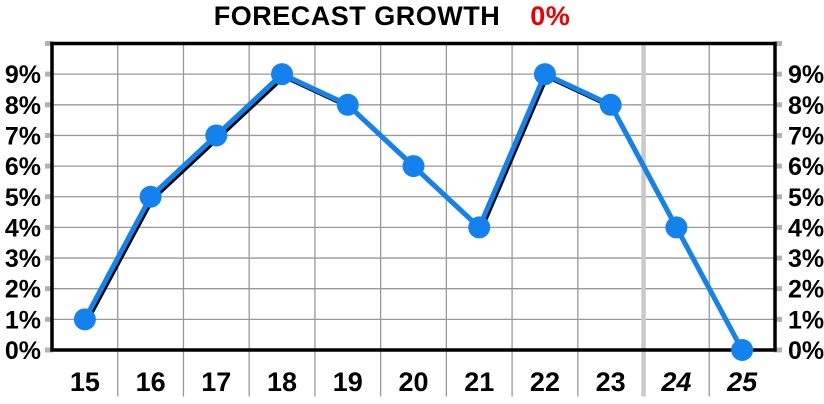  What do you see at coordinates (806, 198) in the screenshot?
I see `y-axis-label-right: 5%` at bounding box center [806, 198].